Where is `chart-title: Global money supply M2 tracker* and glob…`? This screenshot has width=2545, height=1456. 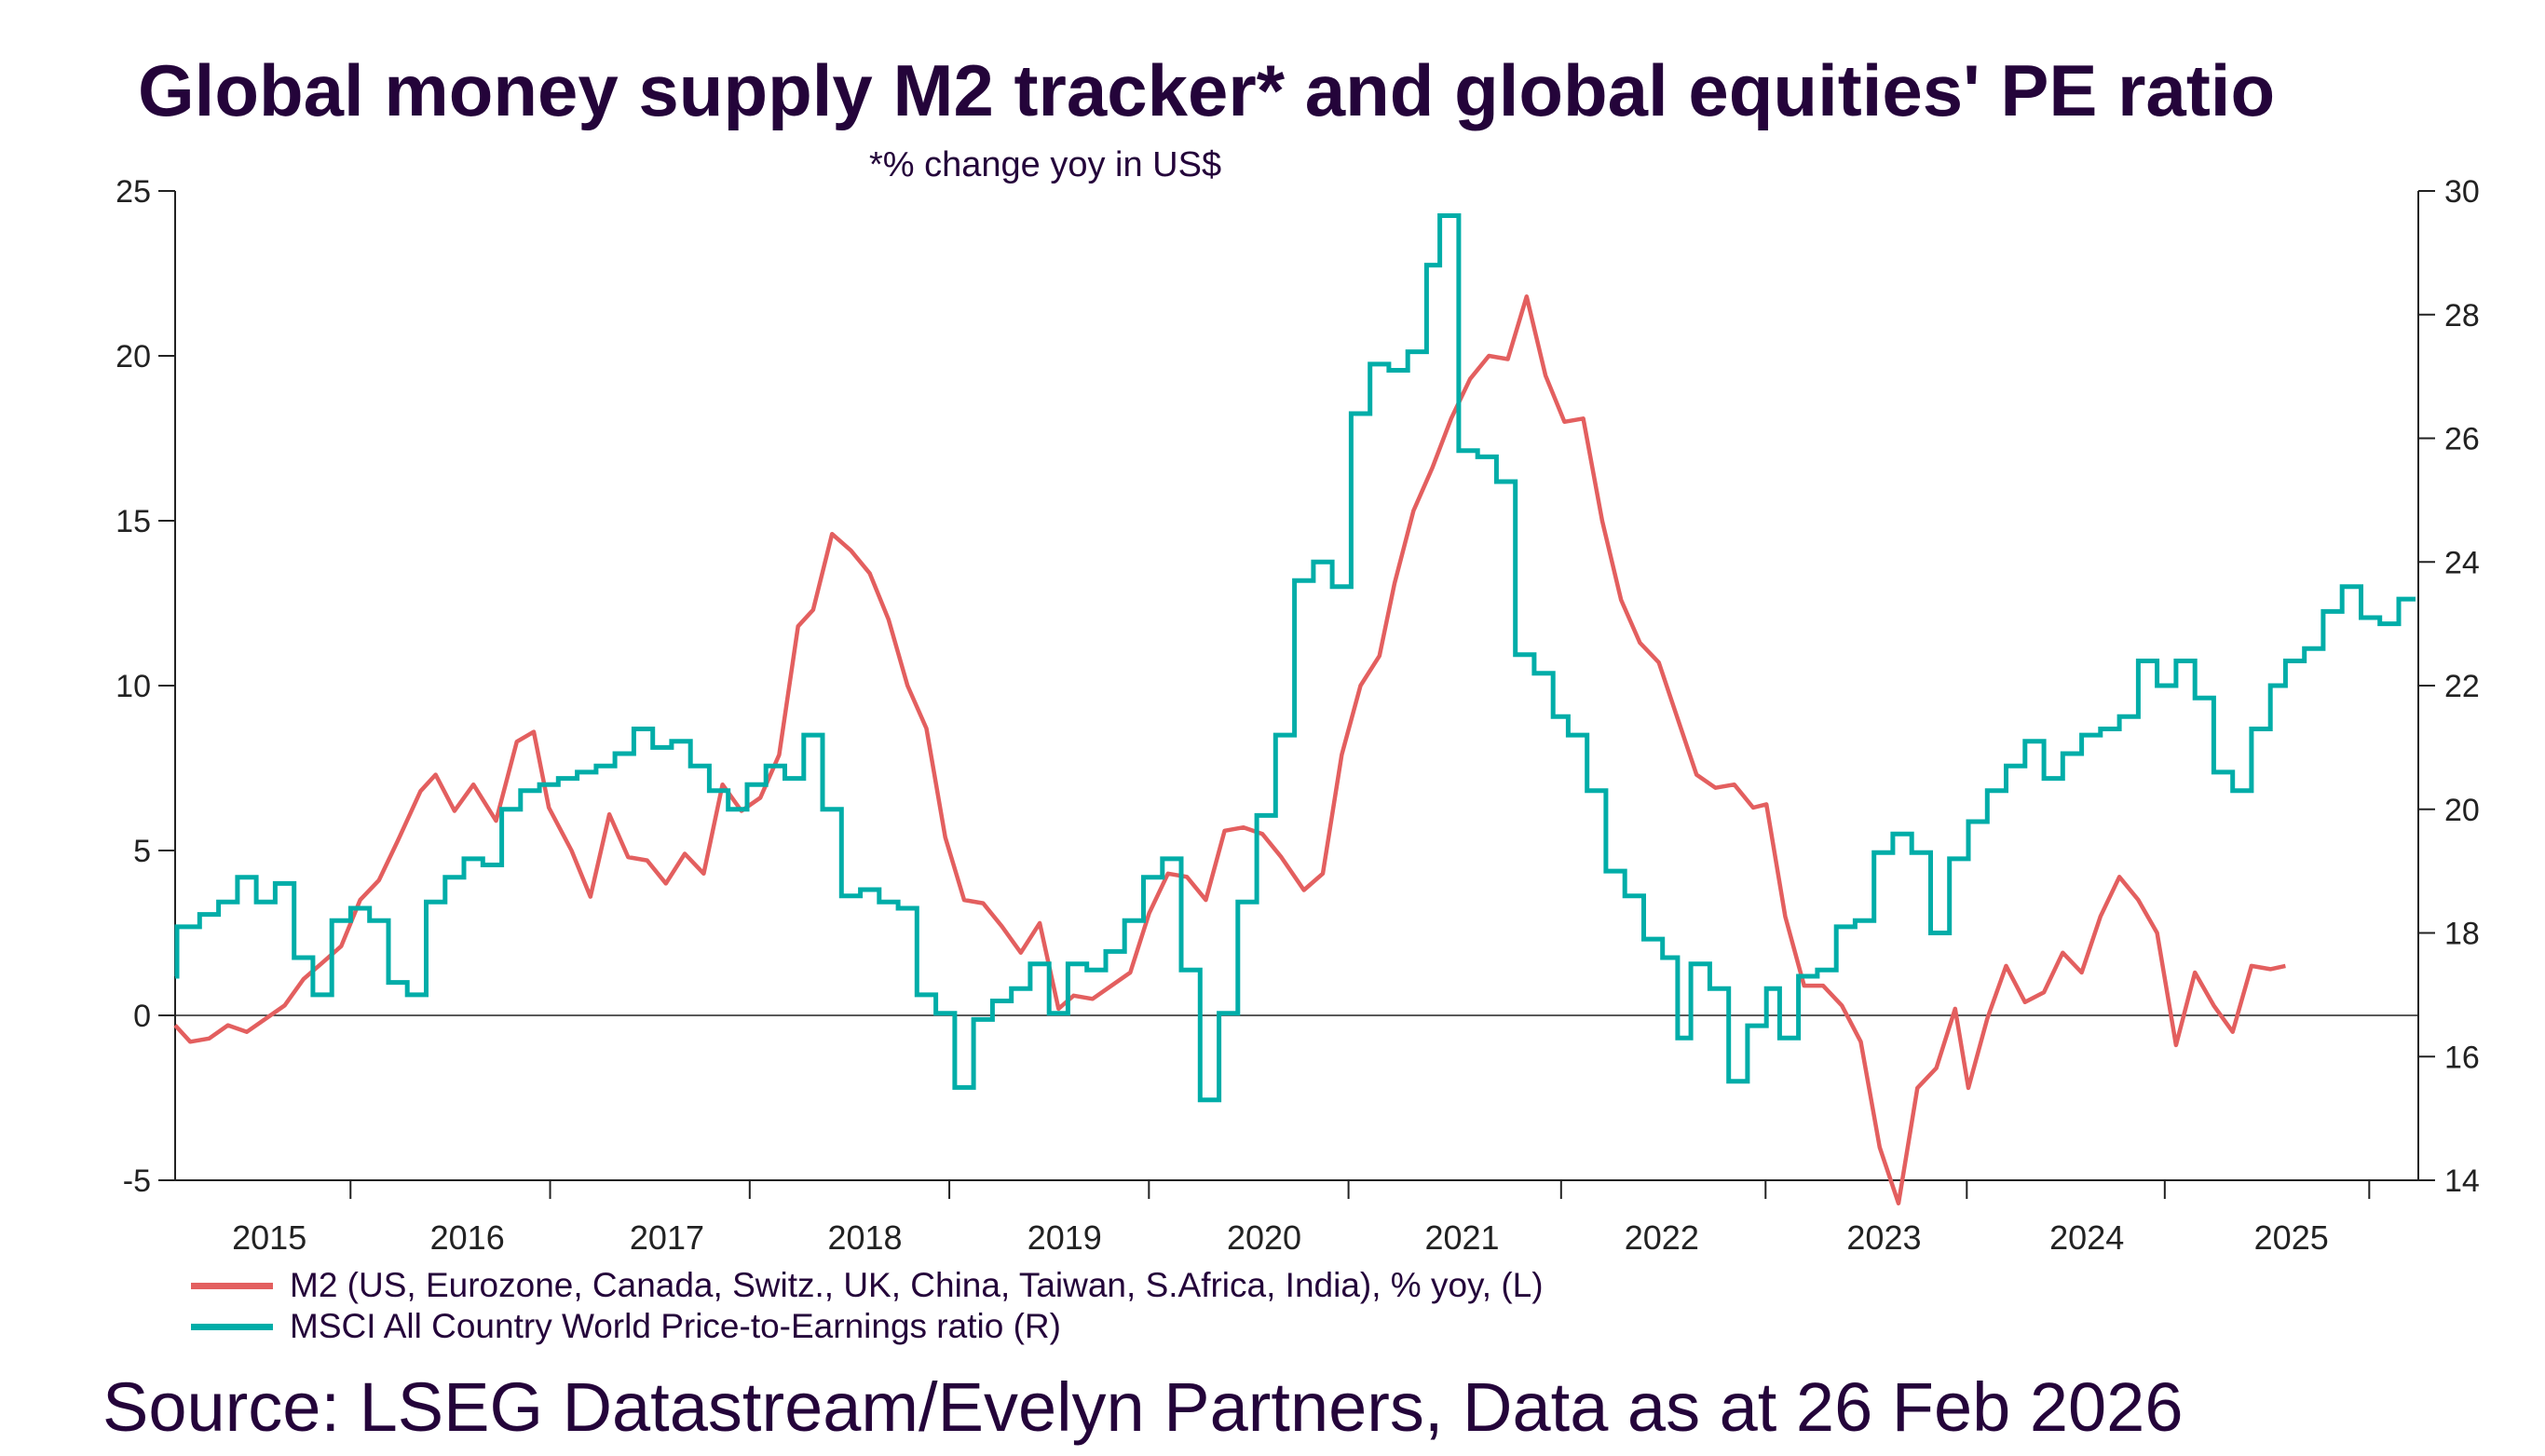 chart-title: Global money supply M2 tracker* and glob… is located at coordinates (1207, 90).